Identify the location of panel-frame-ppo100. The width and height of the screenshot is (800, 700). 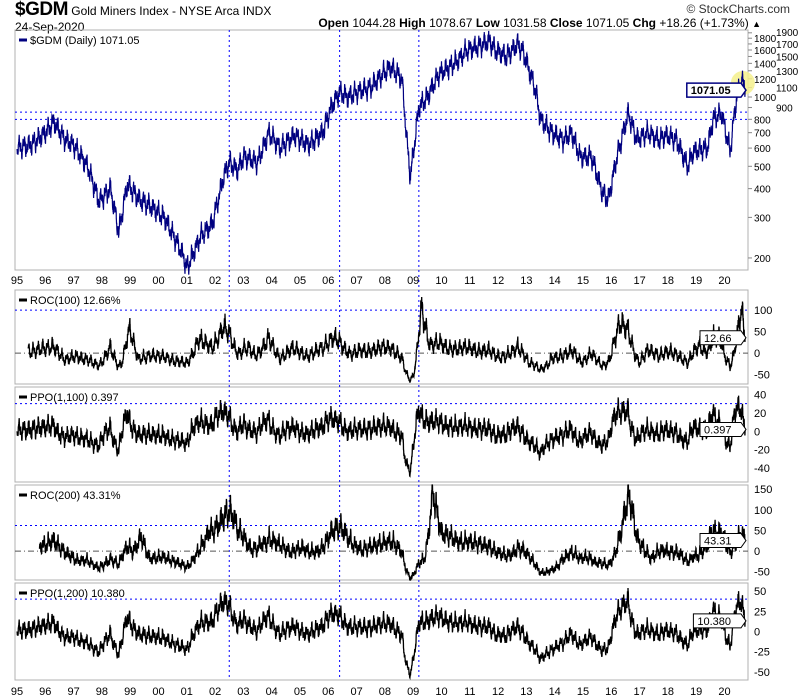
(381, 434).